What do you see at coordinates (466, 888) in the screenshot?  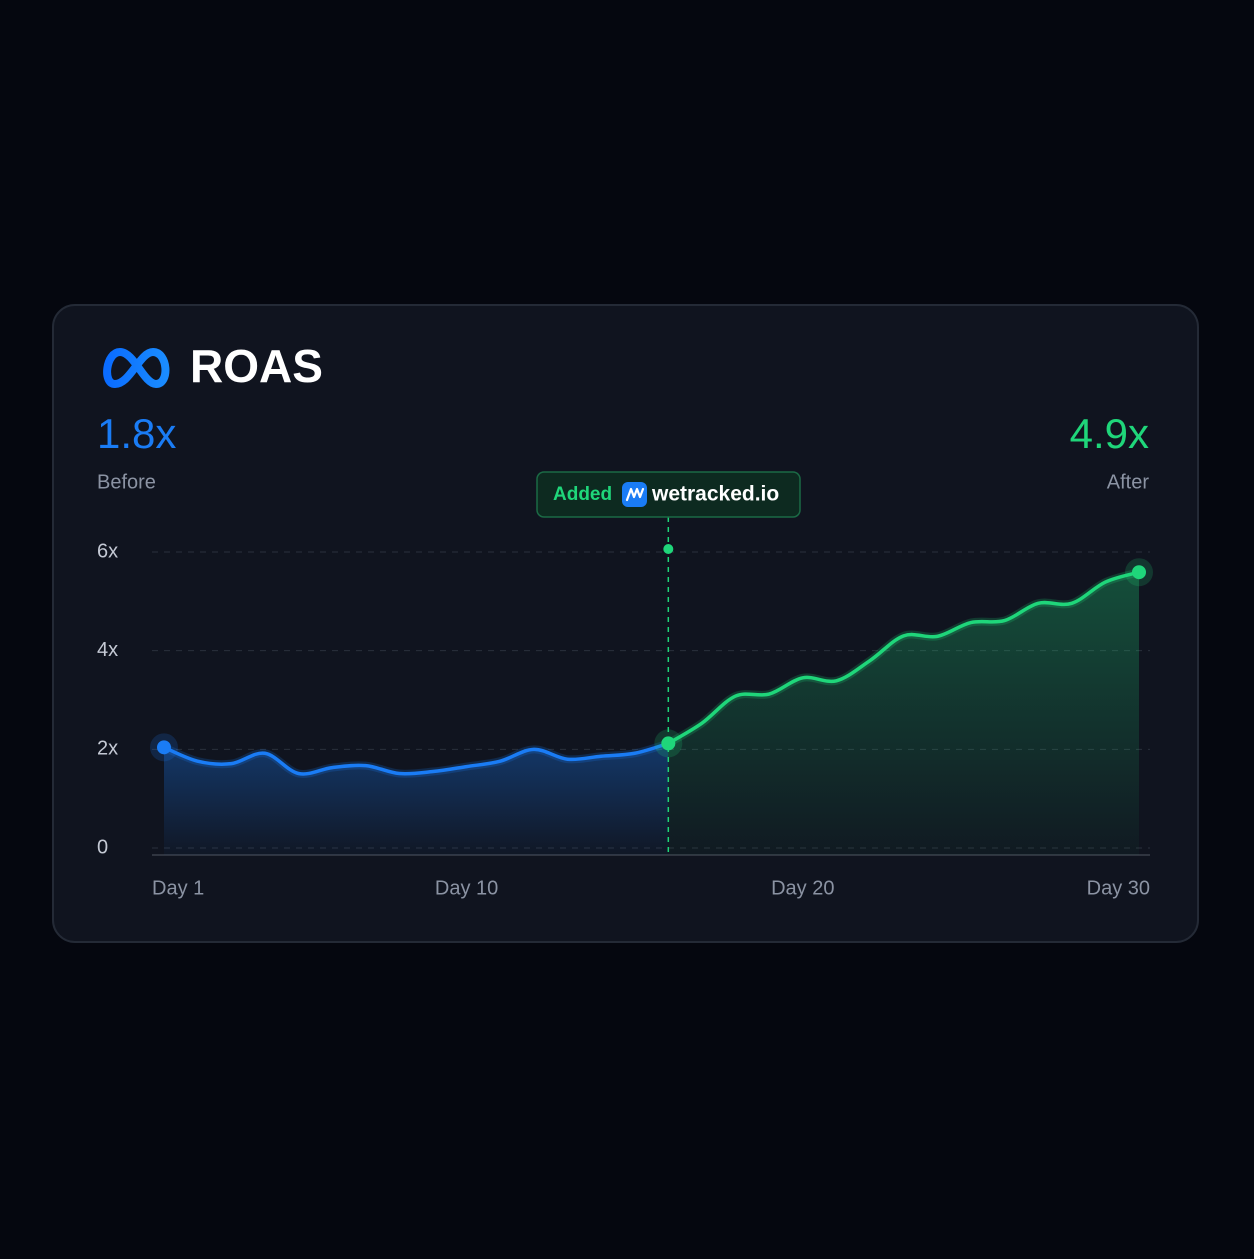 I see `x-tick-label: Day 10` at bounding box center [466, 888].